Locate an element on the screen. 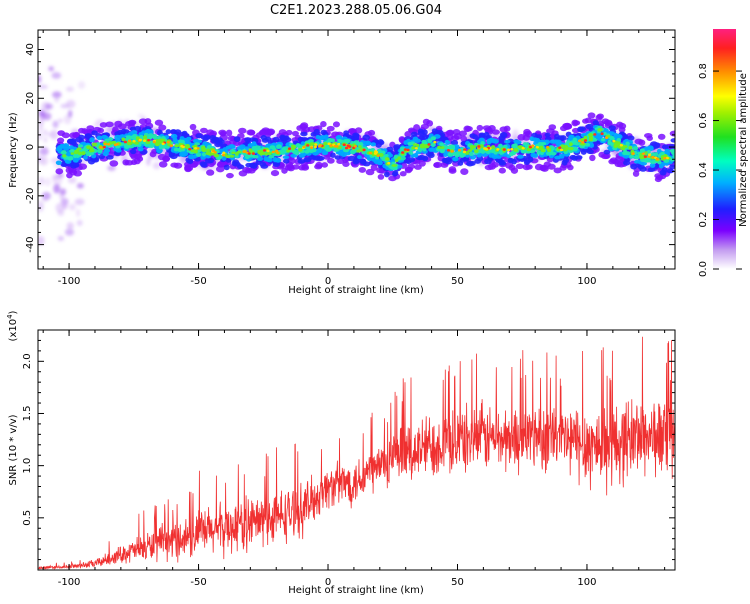 The height and width of the screenshot is (604, 750). spectrogram-ytick-label: -20 is located at coordinates (30, 196).